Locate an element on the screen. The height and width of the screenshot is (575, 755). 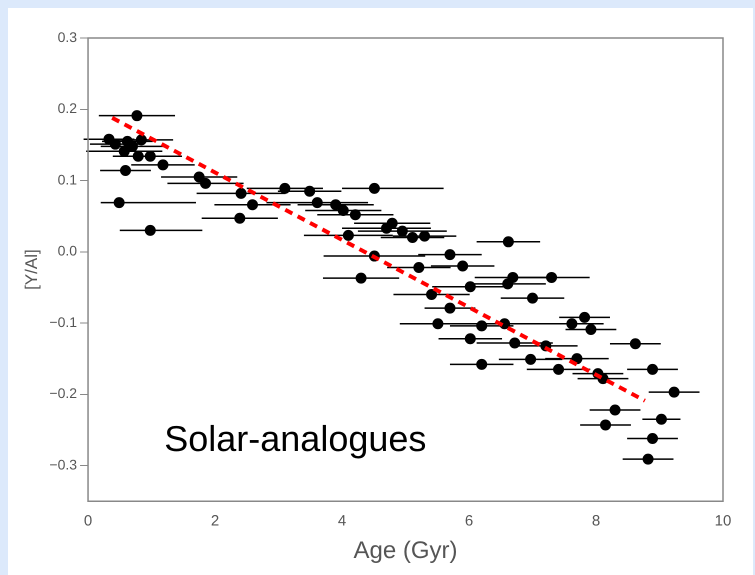
x-tick-label: 2 is located at coordinates (215, 521).